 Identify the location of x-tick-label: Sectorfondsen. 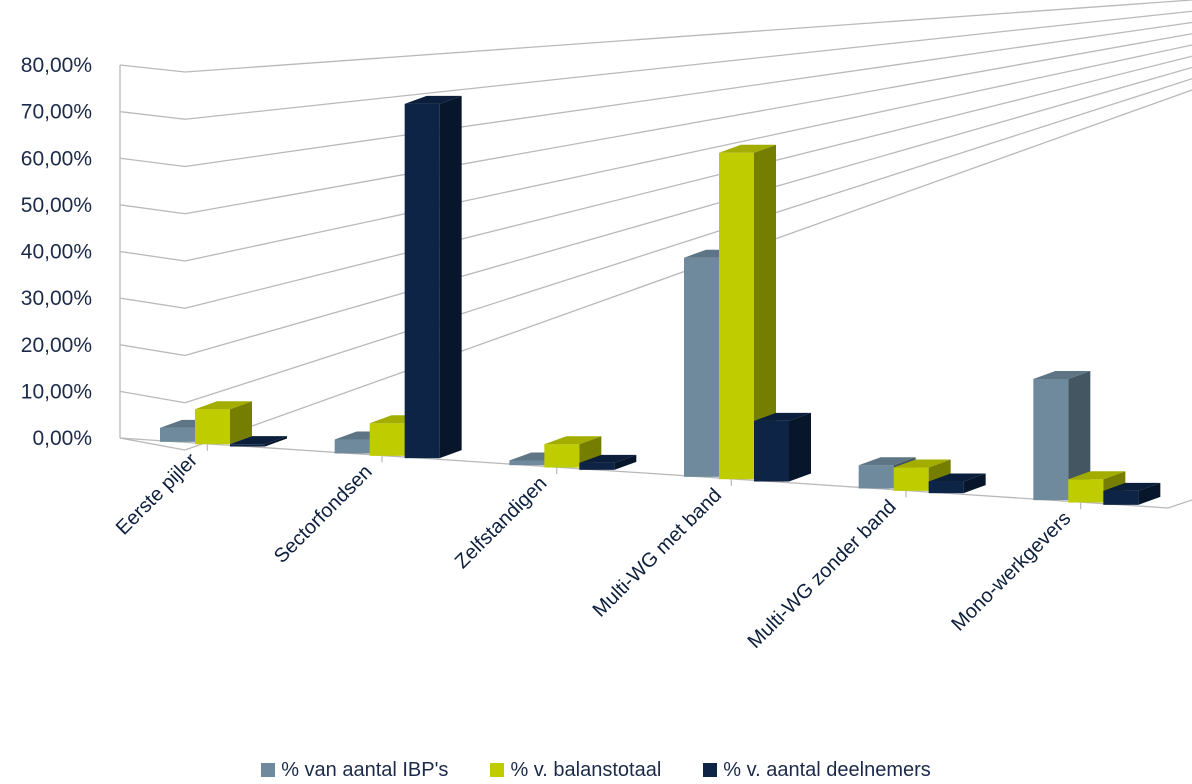
(323, 514).